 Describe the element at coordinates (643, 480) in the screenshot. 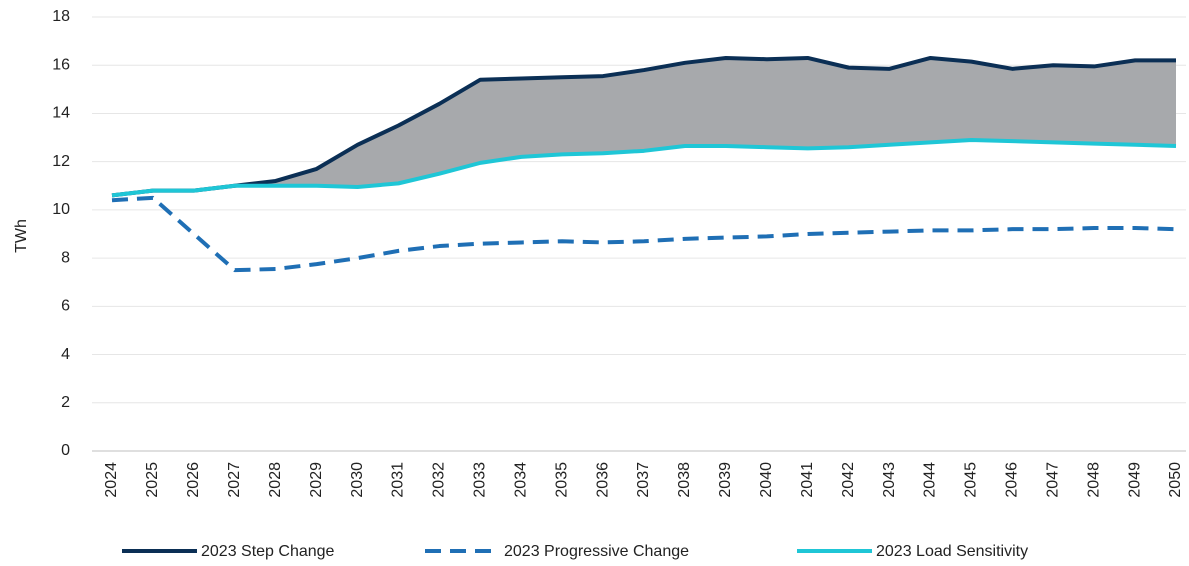

I see `x-tick-label: 2037` at that location.